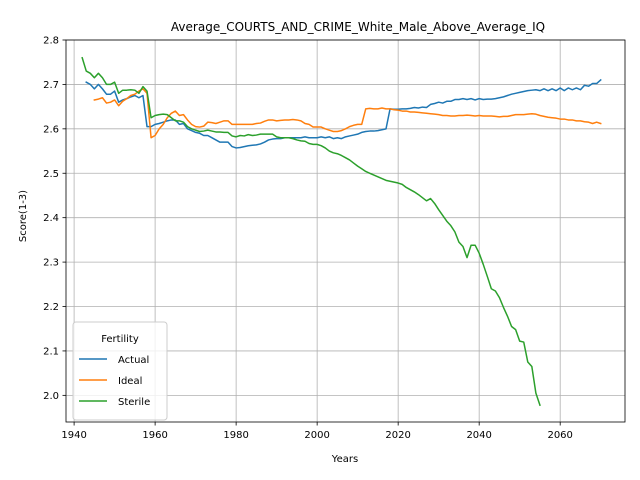 This screenshot has height=480, width=640. I want to click on legend: Fertility Actual Ideal Sterile, so click(120, 371).